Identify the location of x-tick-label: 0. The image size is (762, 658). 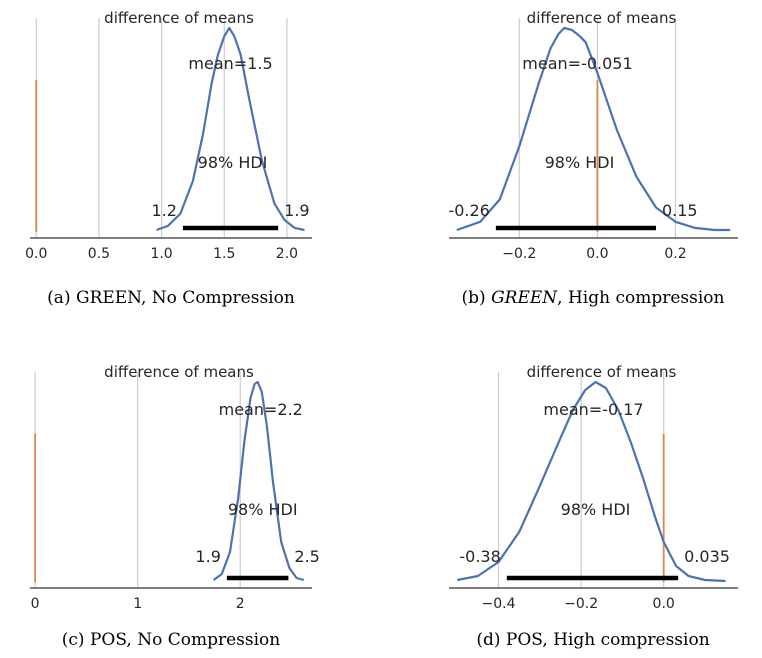
(35, 604).